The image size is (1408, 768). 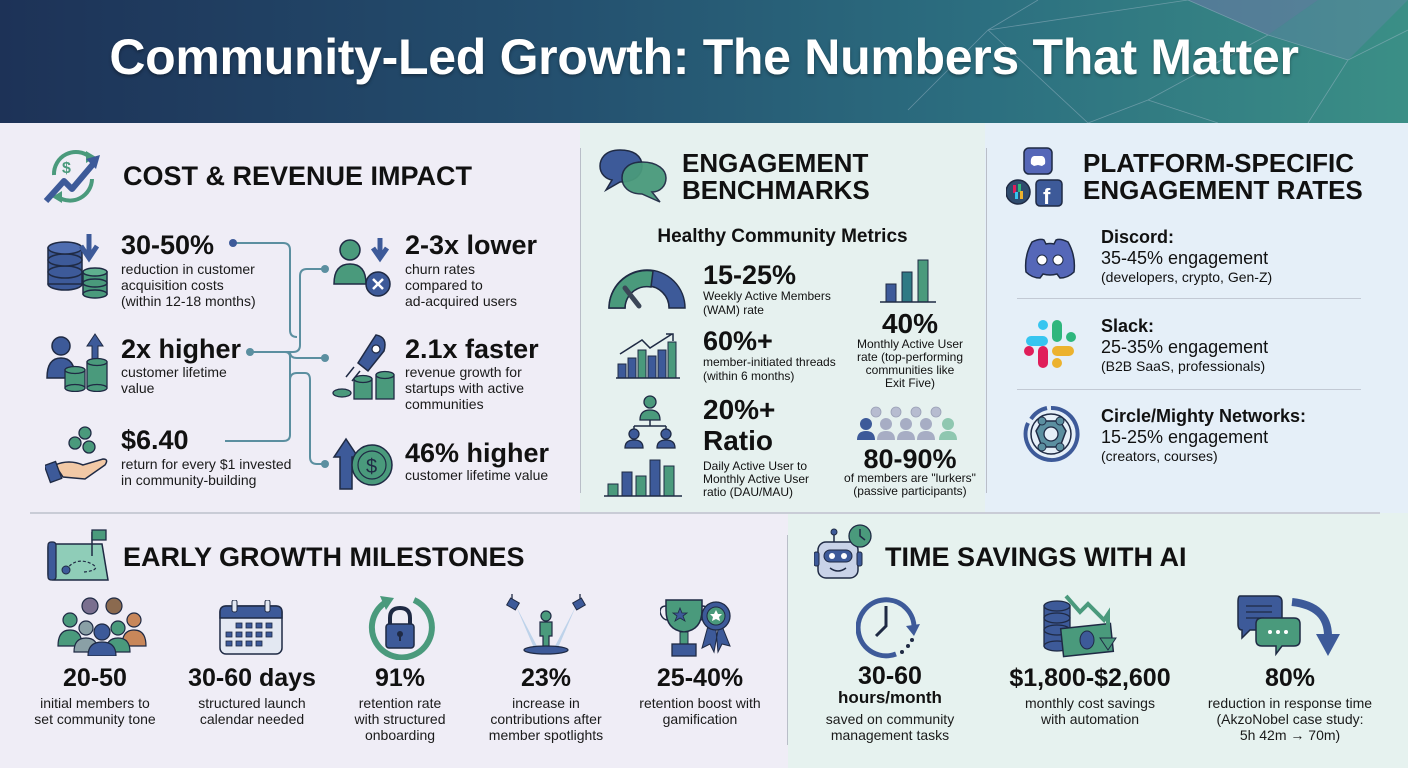 I want to click on slack-icon, so click(x=1050, y=344).